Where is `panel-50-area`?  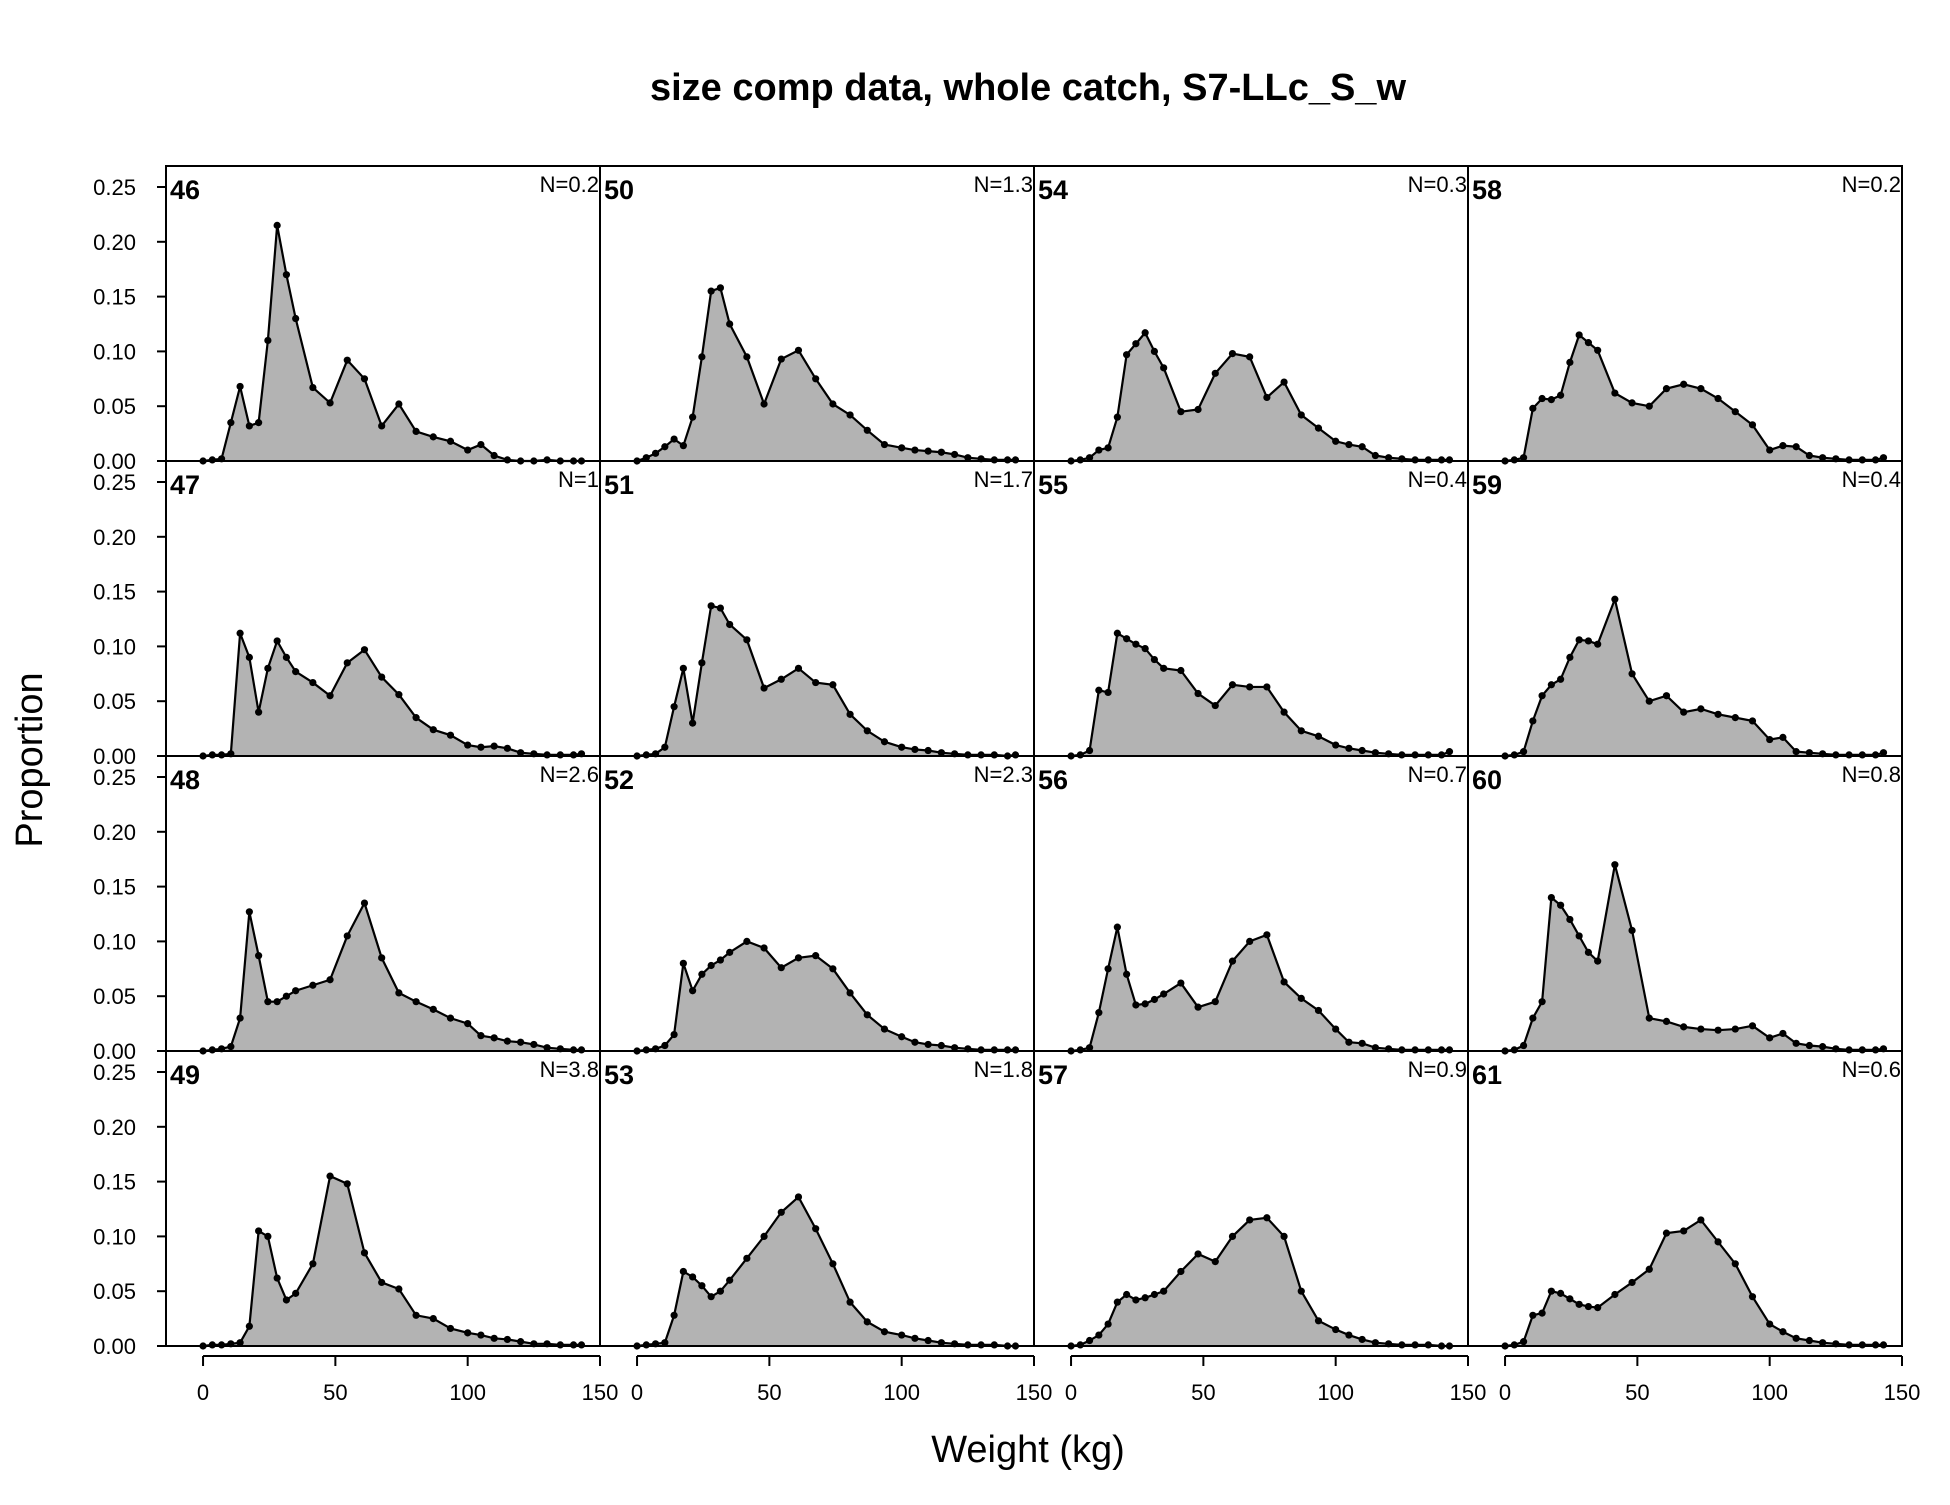
panel-50-area is located at coordinates (826, 374).